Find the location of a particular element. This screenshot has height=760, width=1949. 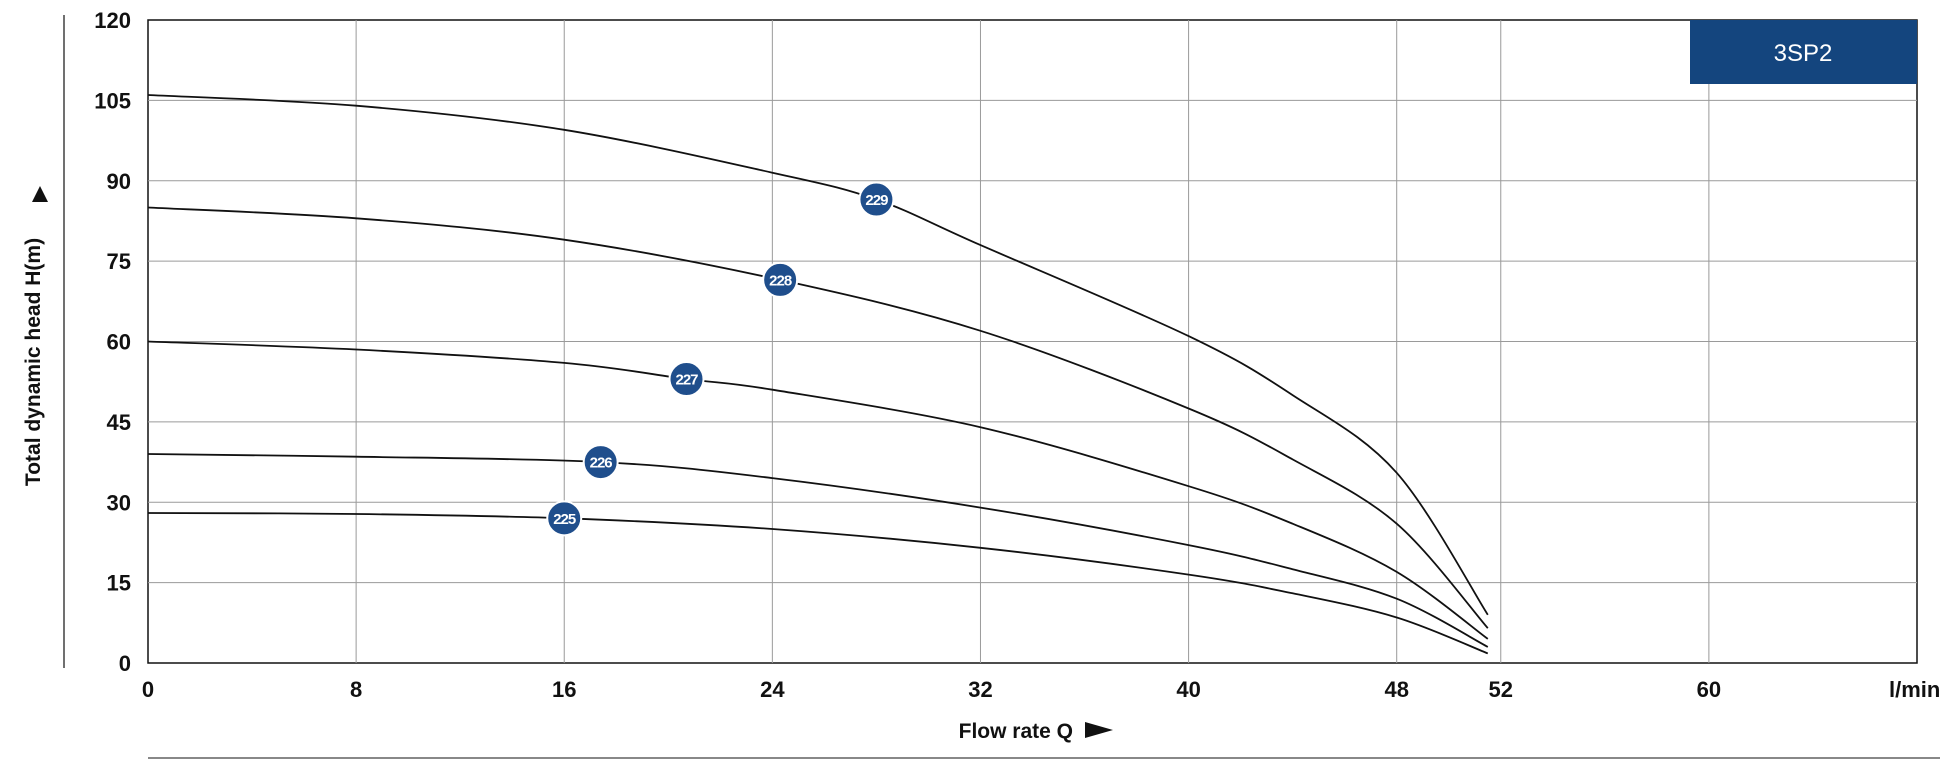

curve-badge-label: 227 is located at coordinates (686, 380).